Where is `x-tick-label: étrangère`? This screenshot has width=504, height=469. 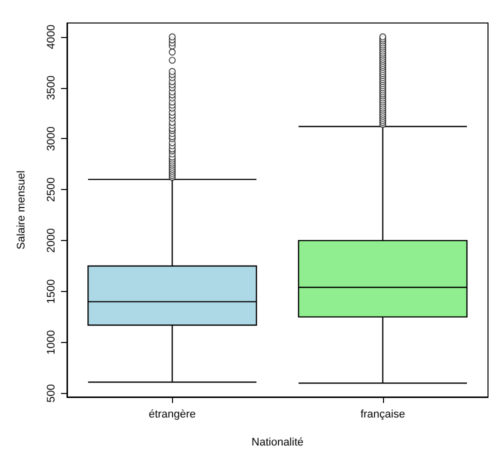
x-tick-label: étrangère is located at coordinates (172, 414).